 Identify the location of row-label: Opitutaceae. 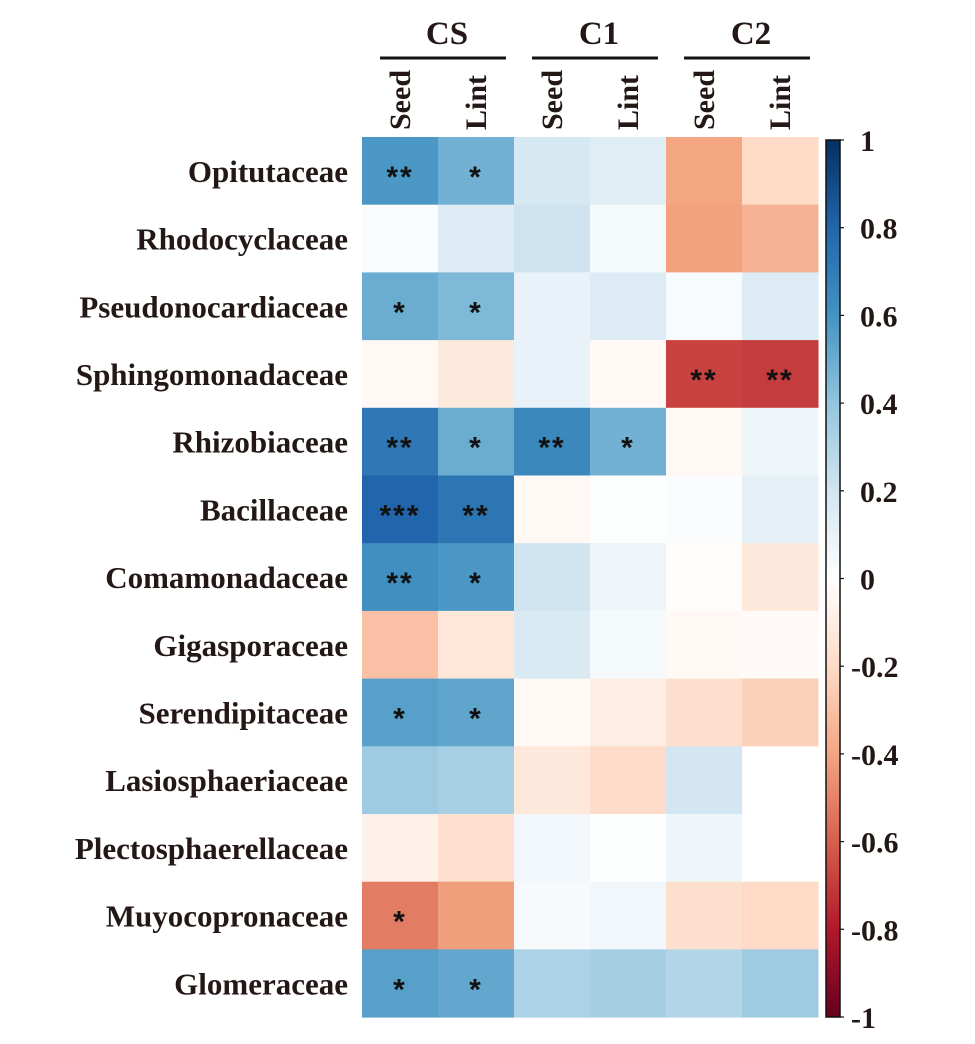
(268, 171).